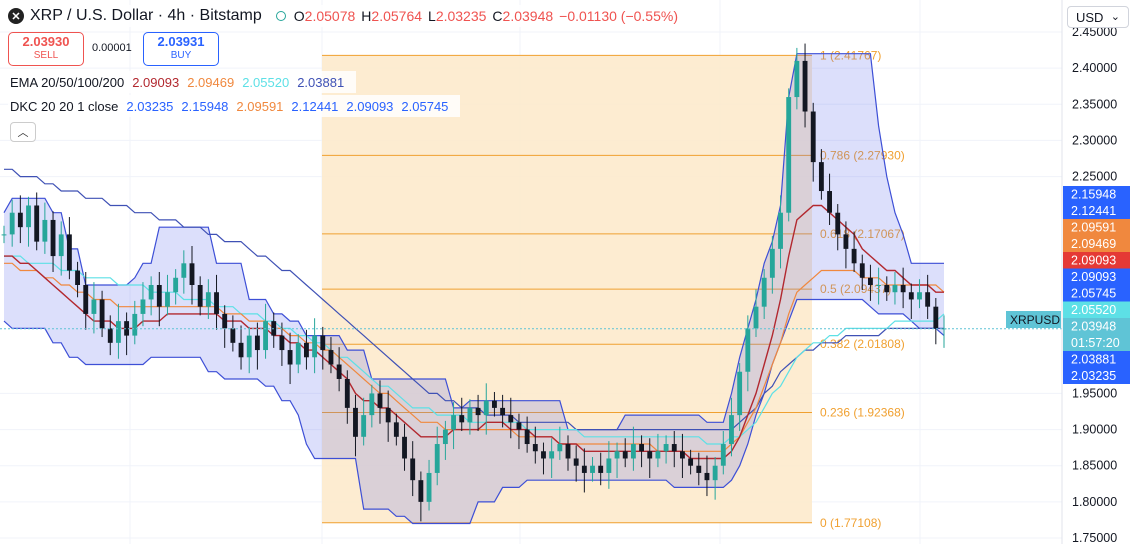 This screenshot has width=1137, height=544. I want to click on price-label: 2.03881, so click(1093, 360).